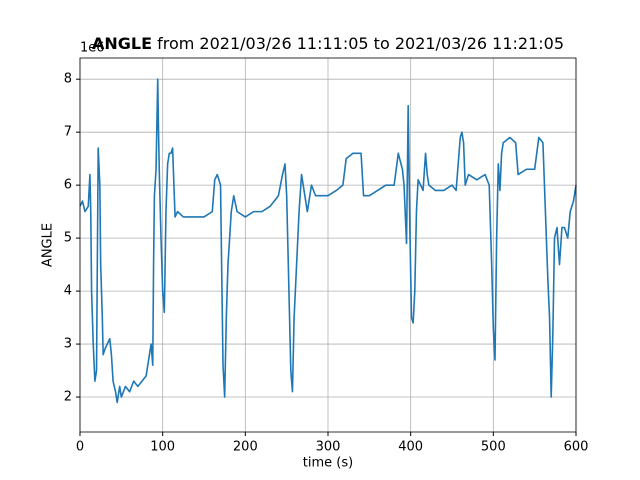  What do you see at coordinates (80, 447) in the screenshot?
I see `x-tick-label: 0` at bounding box center [80, 447].